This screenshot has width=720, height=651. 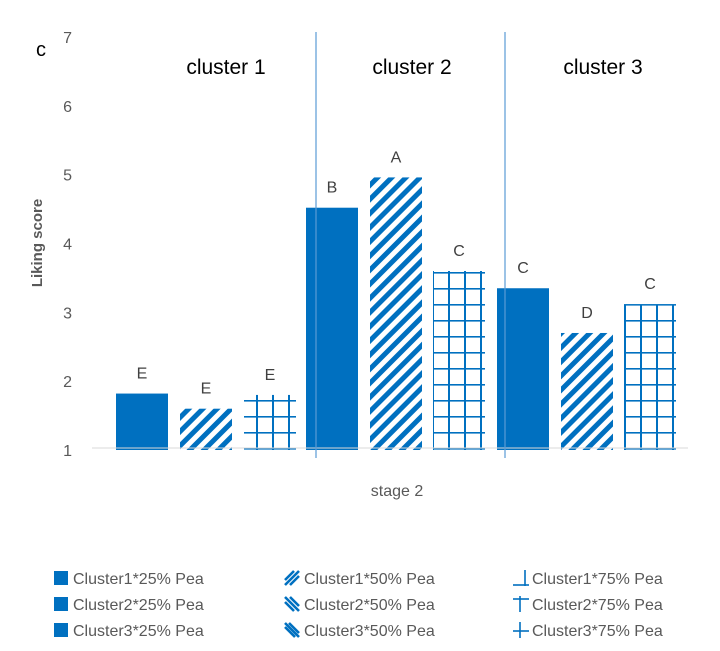 I want to click on legend-label: Cluster2*50% Pea, so click(x=369, y=605).